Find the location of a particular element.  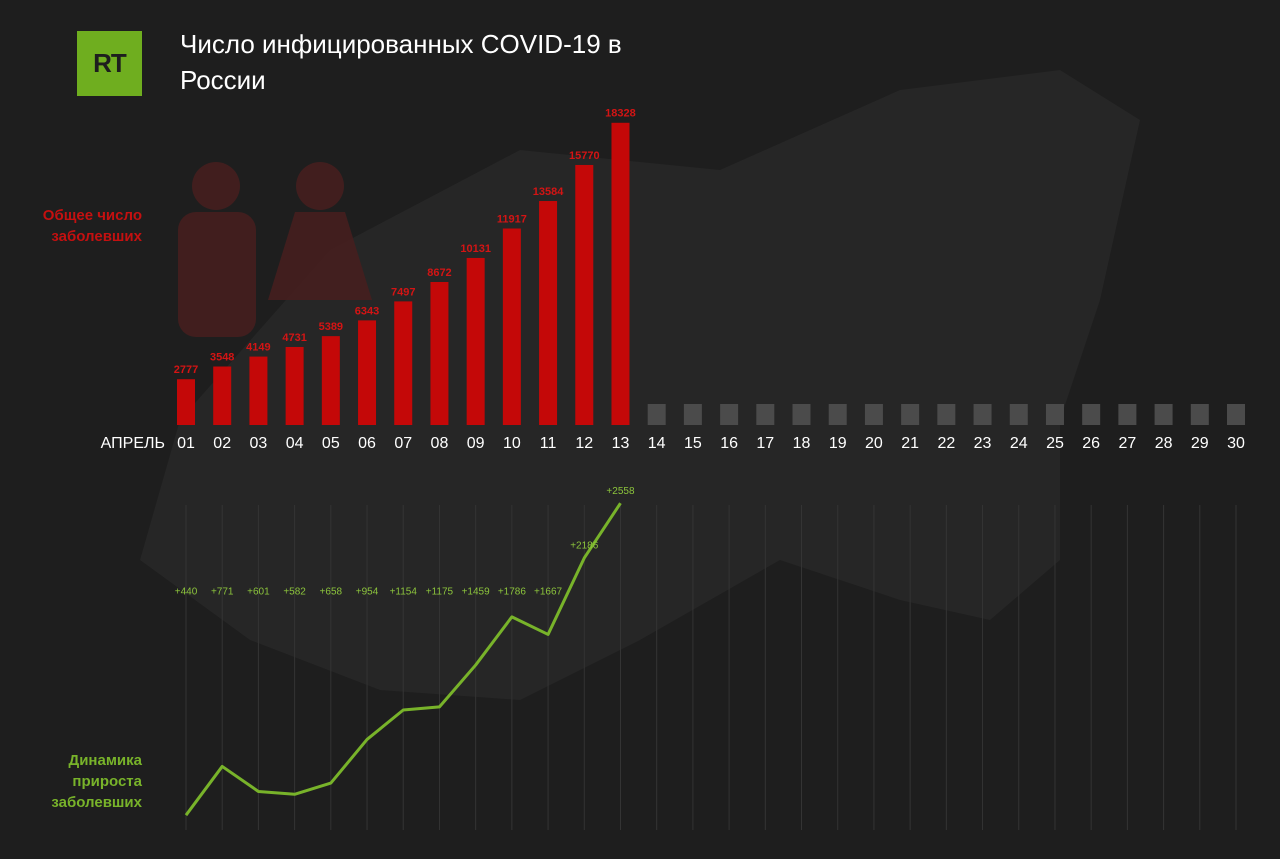

value-label: +601 is located at coordinates (258, 592).